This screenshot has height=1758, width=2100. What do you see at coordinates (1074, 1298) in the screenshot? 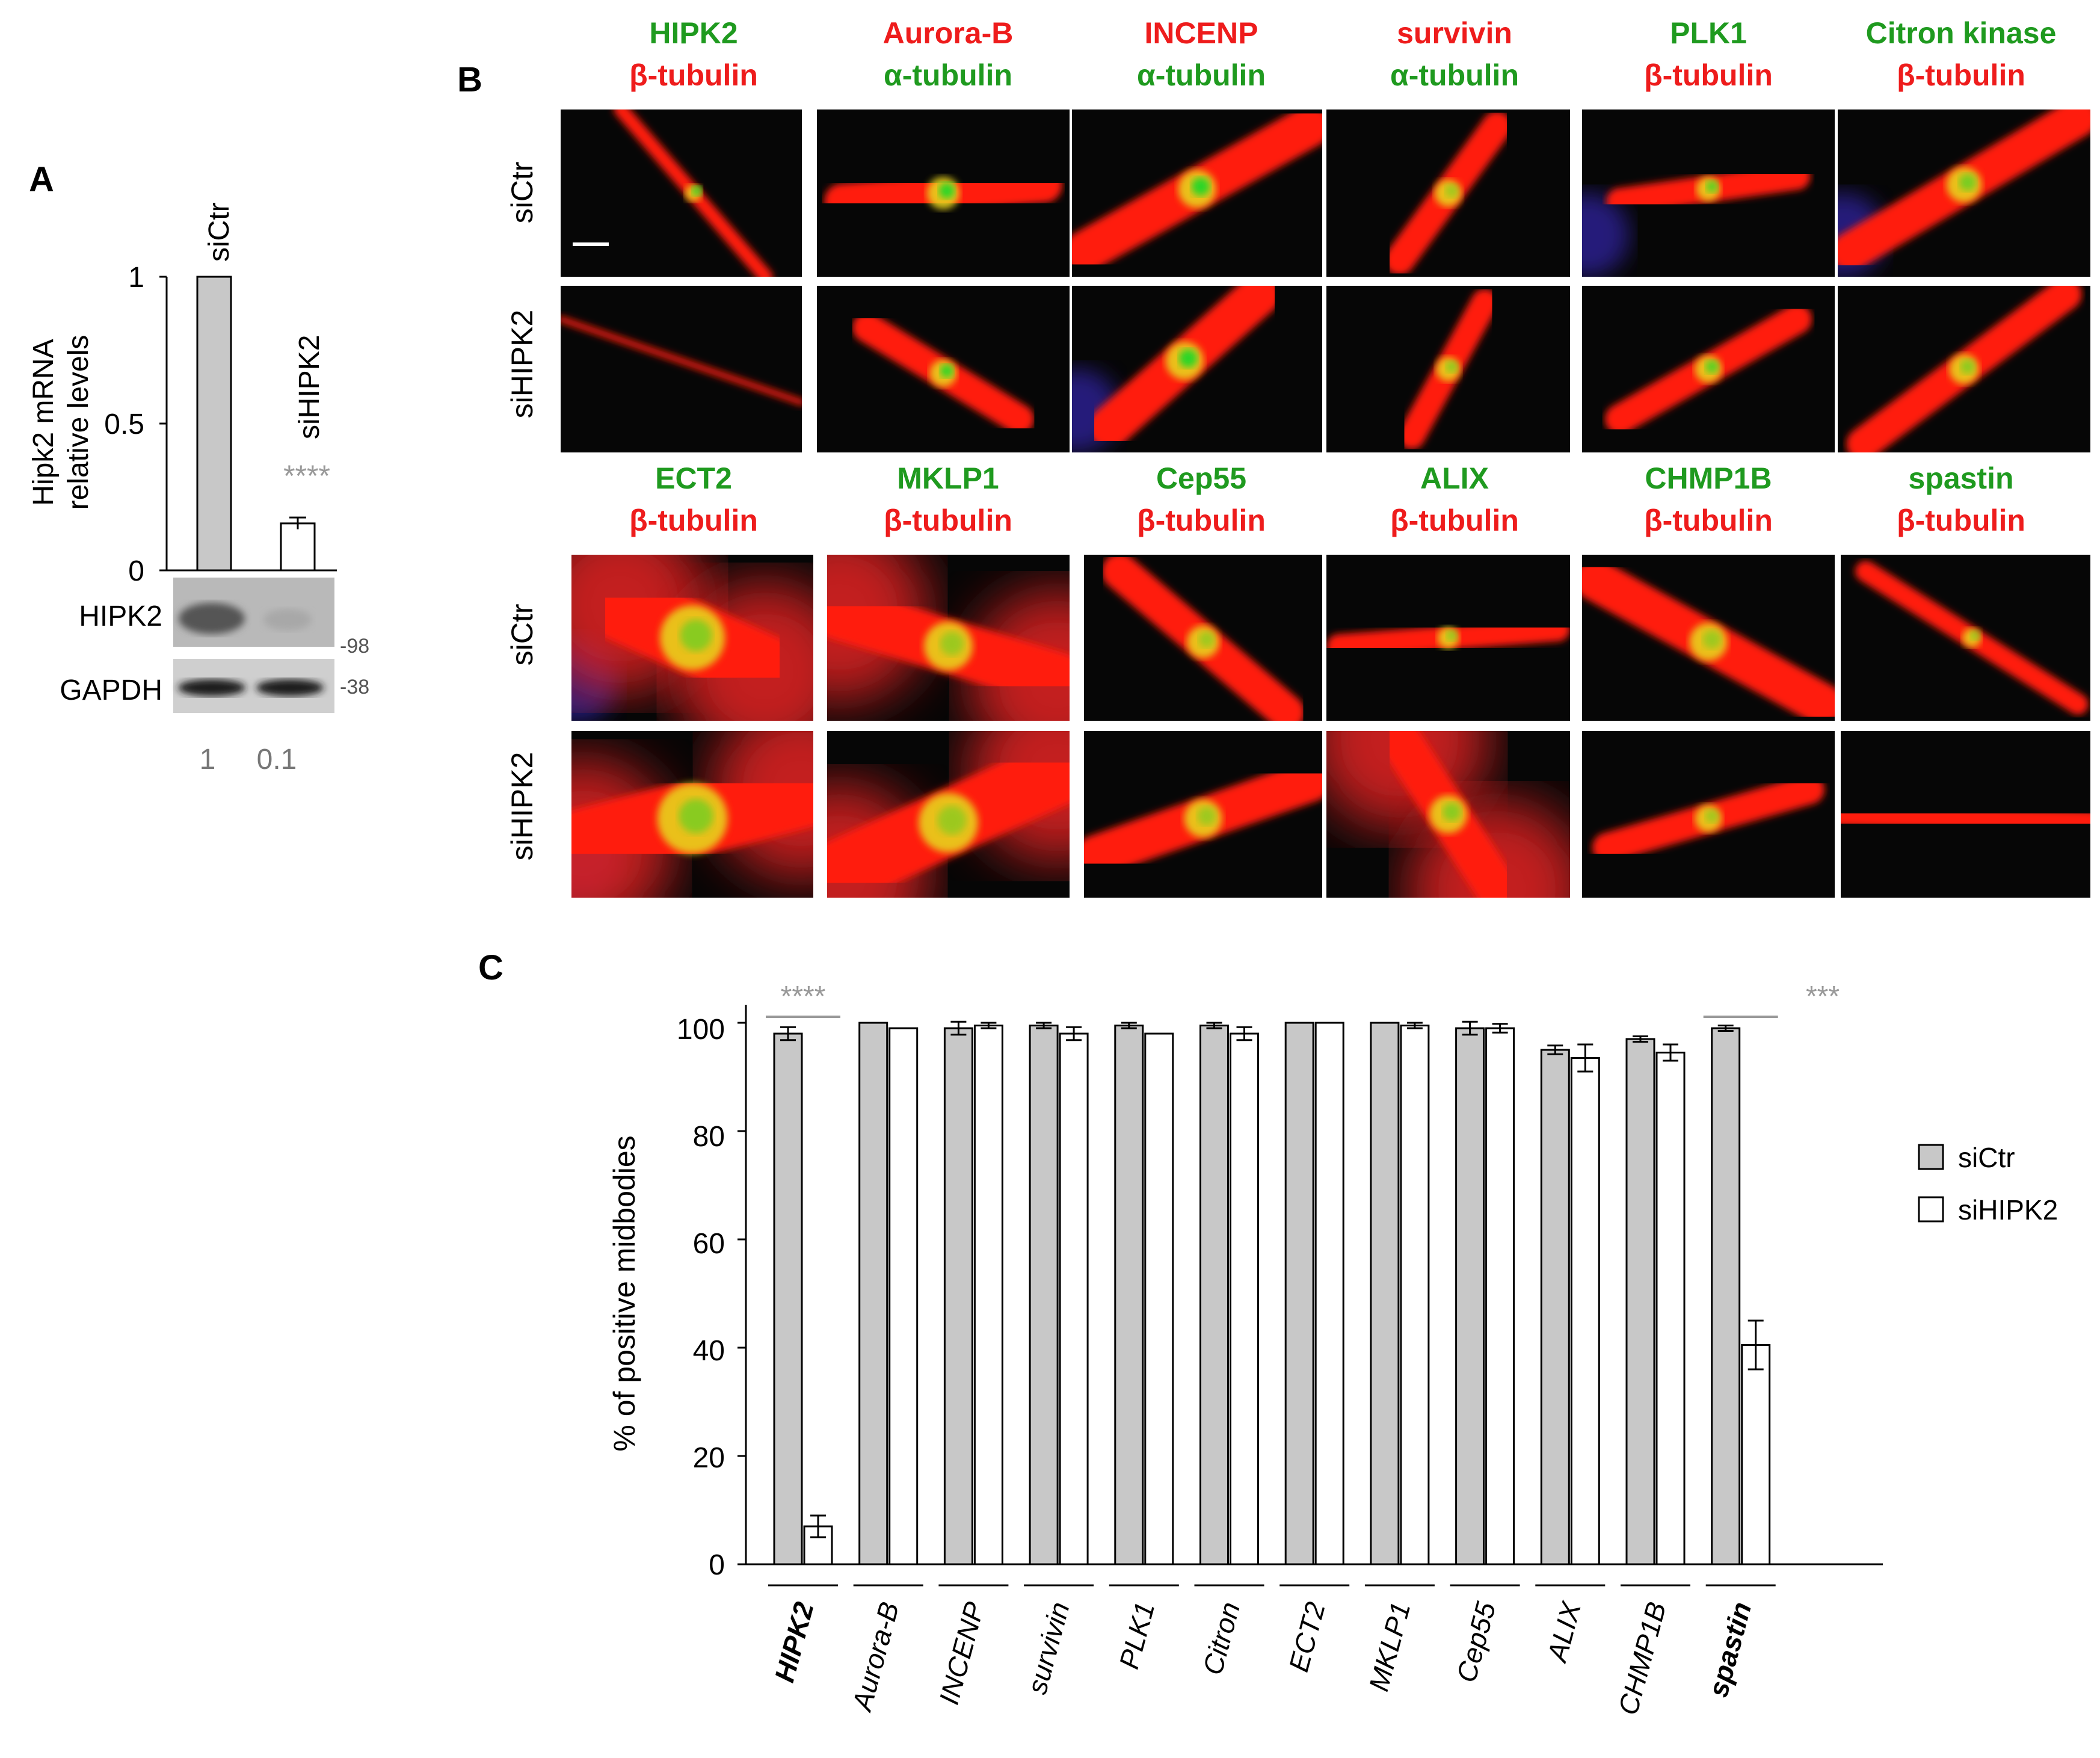
I see `bar-sihipk2-survivin` at bounding box center [1074, 1298].